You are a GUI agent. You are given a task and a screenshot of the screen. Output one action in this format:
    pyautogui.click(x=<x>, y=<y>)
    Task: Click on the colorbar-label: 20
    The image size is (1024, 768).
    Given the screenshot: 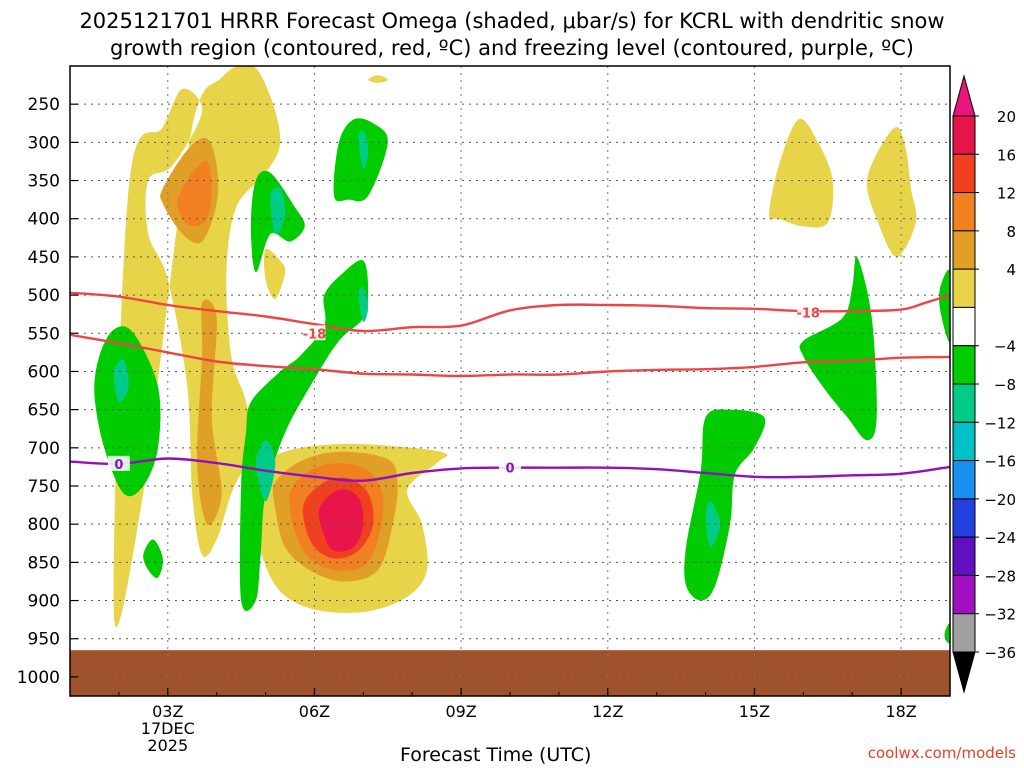 What is the action you would take?
    pyautogui.click(x=1006, y=117)
    